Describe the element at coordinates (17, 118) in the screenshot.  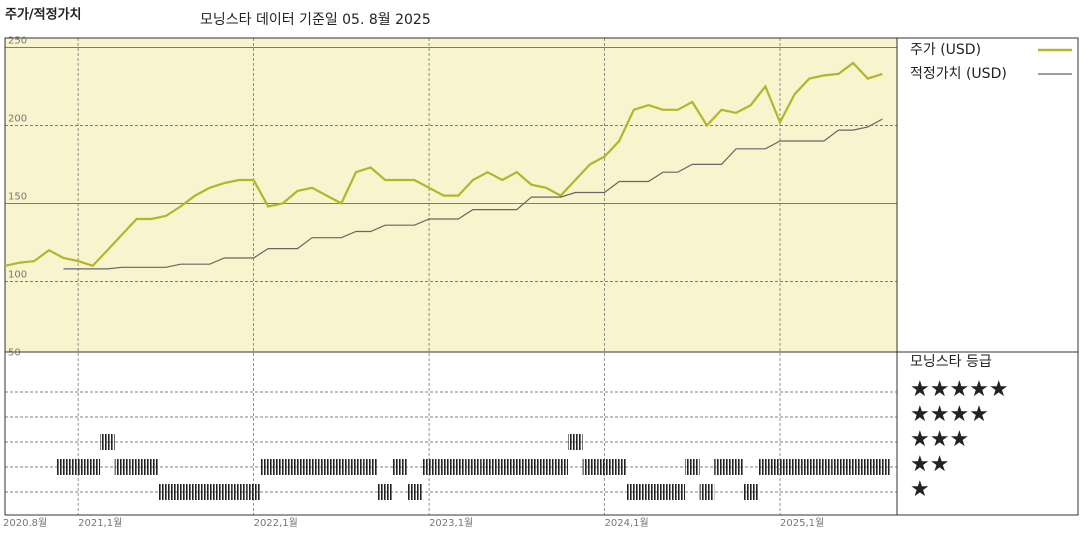
I see `y-tick-label: 200` at that location.